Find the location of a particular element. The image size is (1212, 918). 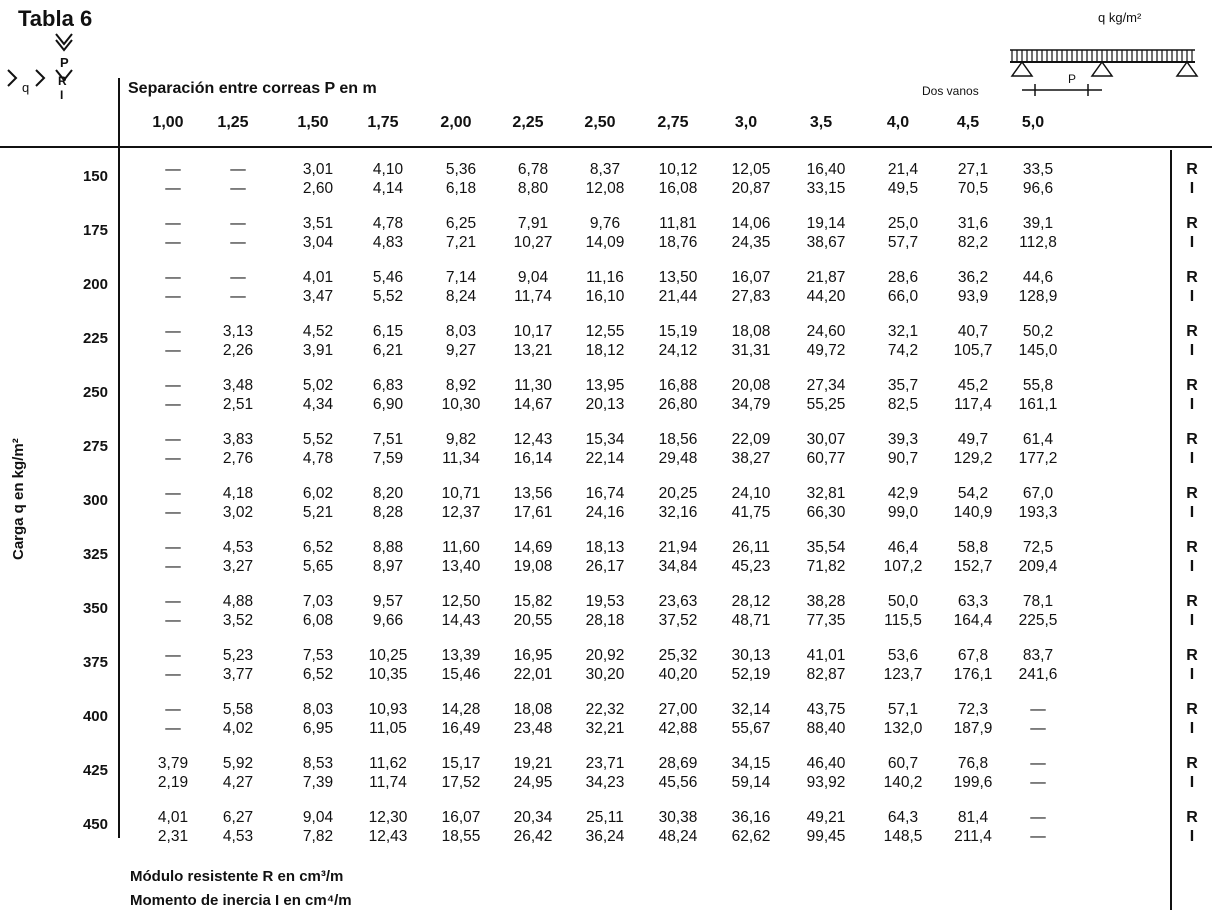

cell-modulus: 72,5 is located at coordinates (1038, 547).